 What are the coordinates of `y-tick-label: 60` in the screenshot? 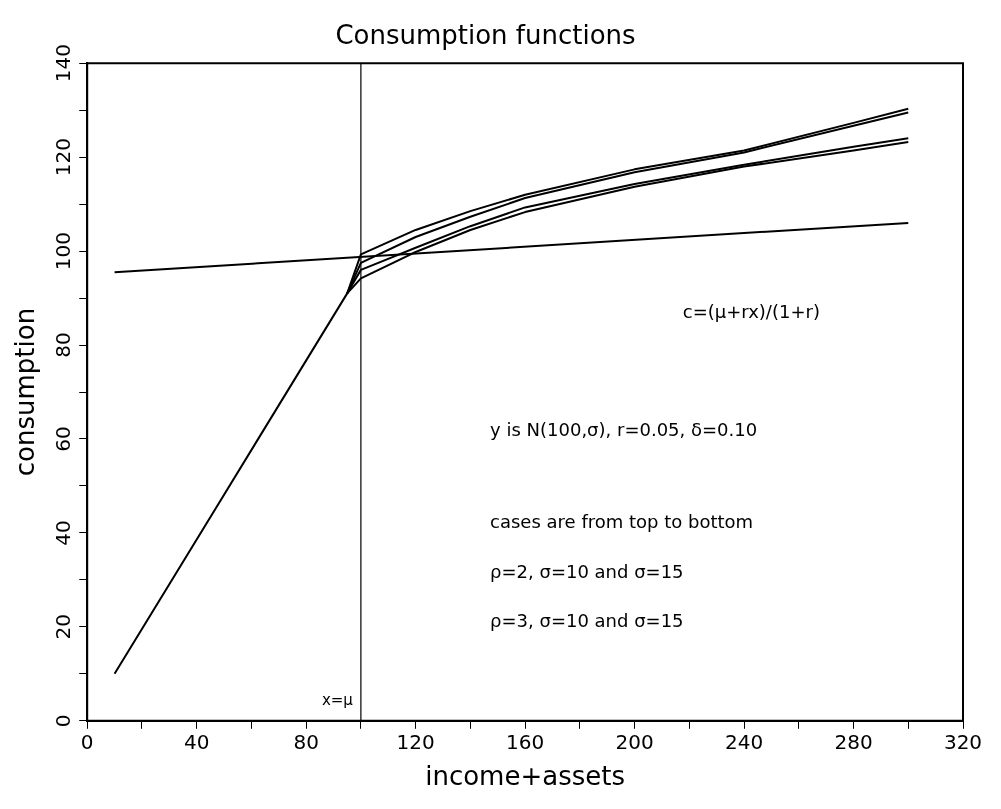 It's located at (63, 439).